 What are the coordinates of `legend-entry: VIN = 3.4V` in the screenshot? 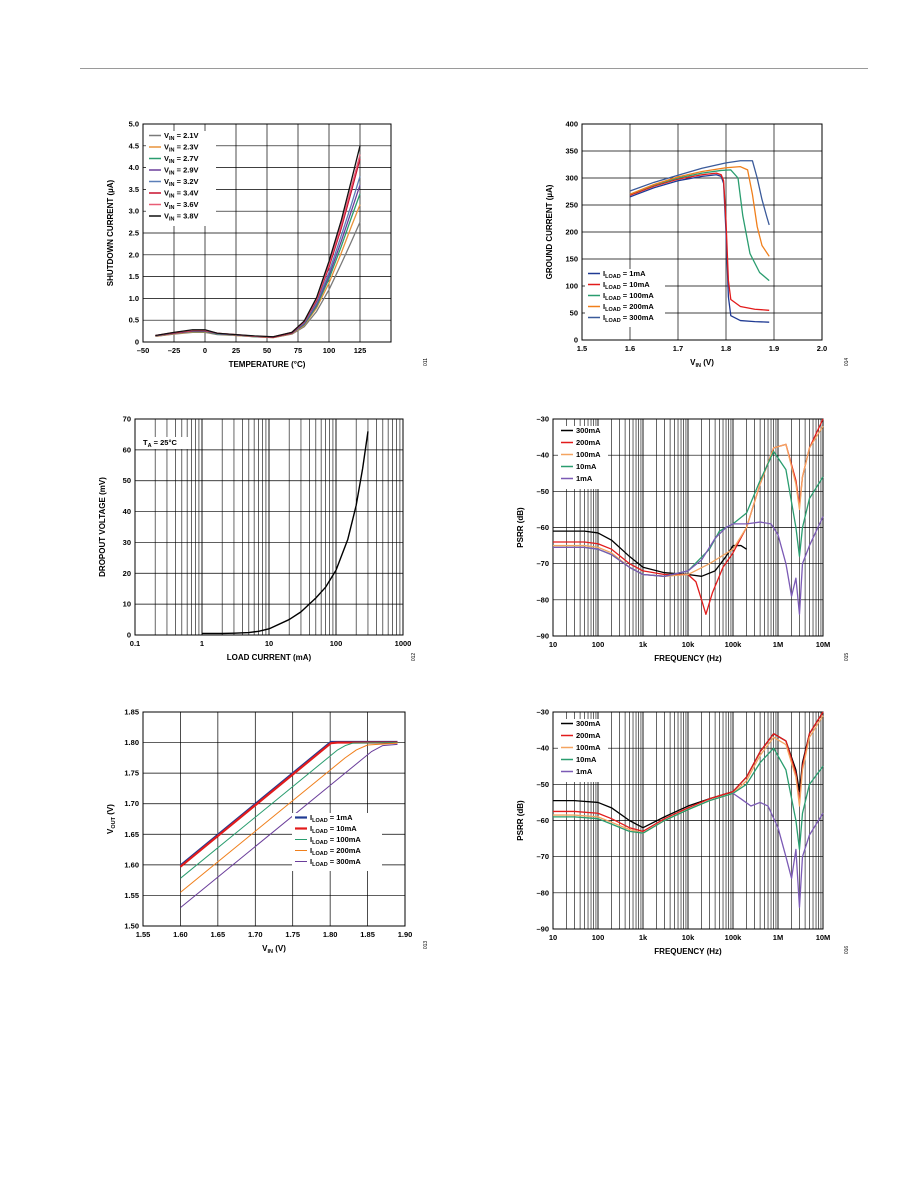 It's located at (181, 194).